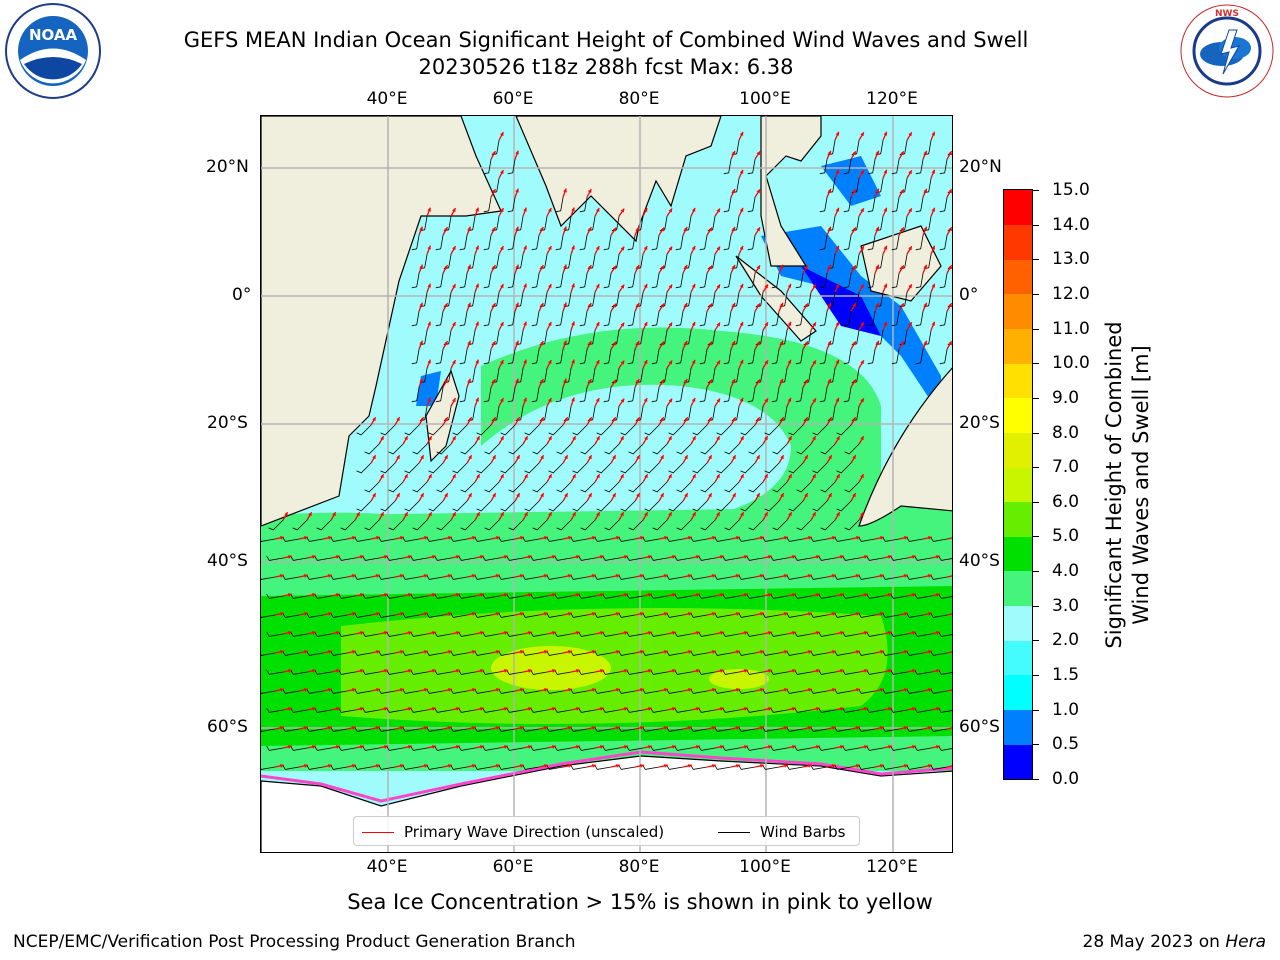 Image resolution: width=1280 pixels, height=960 pixels. Describe the element at coordinates (53, 51) in the screenshot. I see `noaa-logo: NOAA` at that location.